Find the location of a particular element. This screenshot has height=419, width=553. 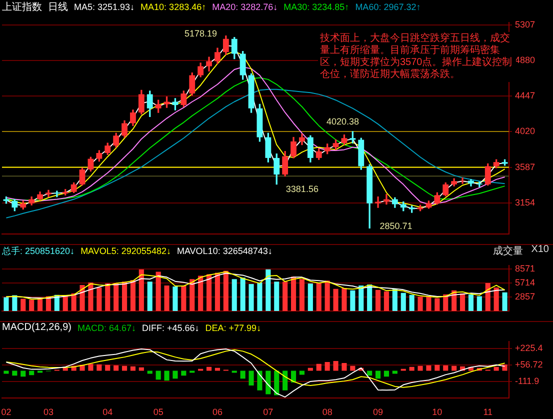

text: 成交量 is located at coordinates (508, 251).